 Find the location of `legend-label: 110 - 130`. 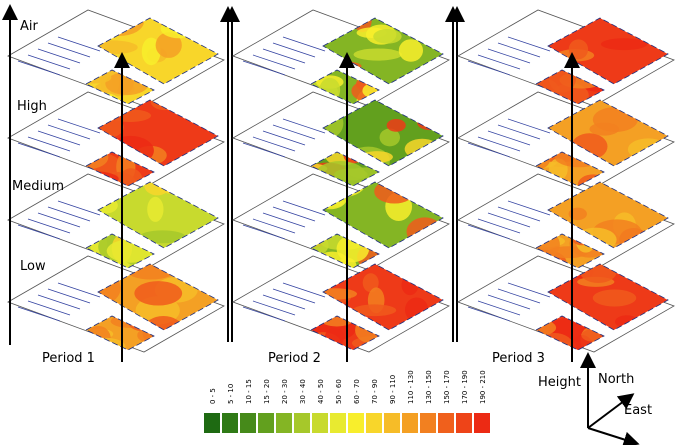

legend-label: 110 - 130 is located at coordinates (411, 387).